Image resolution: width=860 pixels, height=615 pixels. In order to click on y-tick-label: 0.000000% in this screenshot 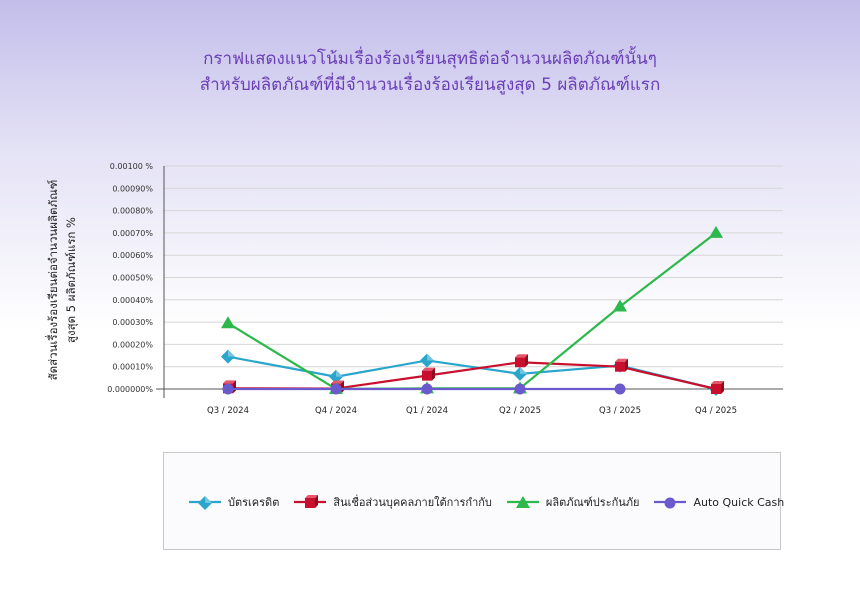, I will do `click(130, 389)`.